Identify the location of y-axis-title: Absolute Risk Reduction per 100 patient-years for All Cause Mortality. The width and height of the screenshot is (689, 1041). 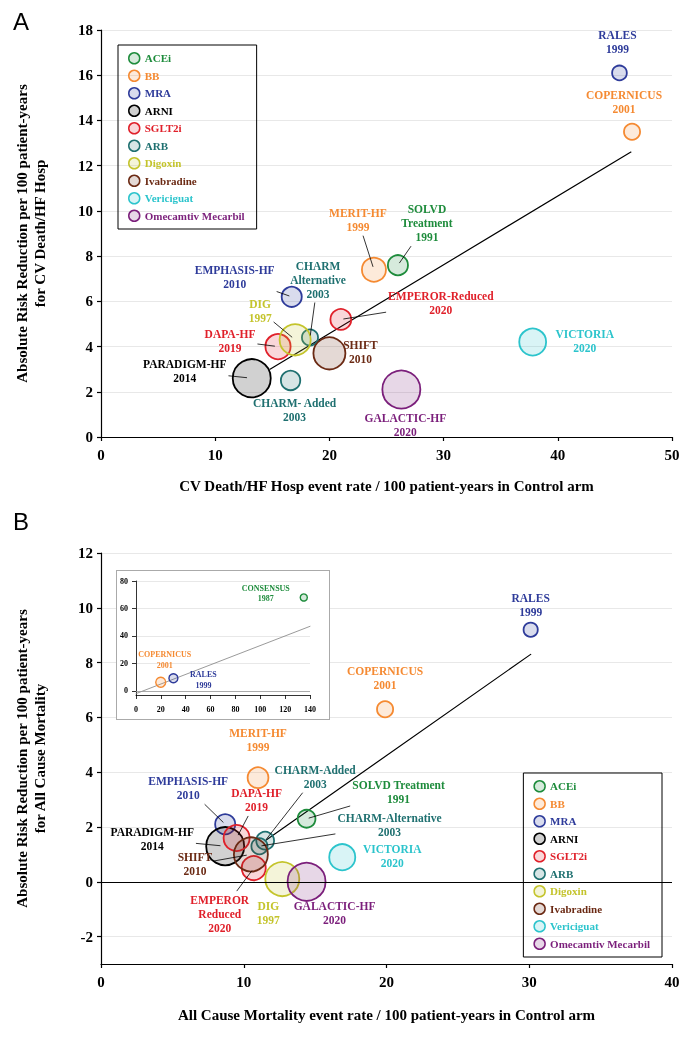
(31, 758).